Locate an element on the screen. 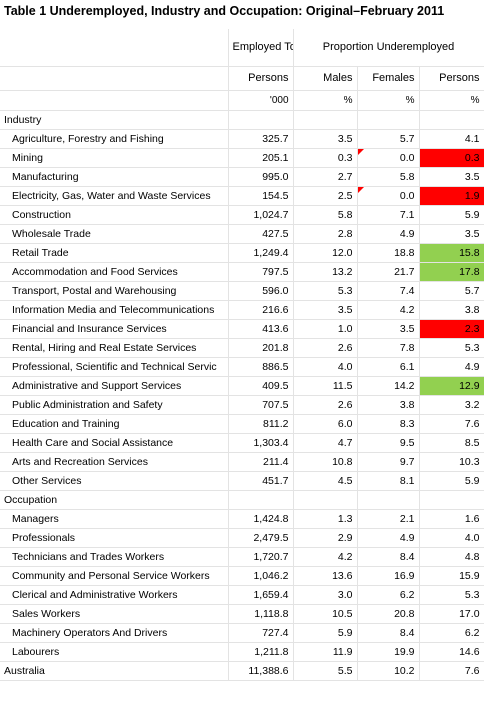  row-label: Labourers is located at coordinates (114, 652).